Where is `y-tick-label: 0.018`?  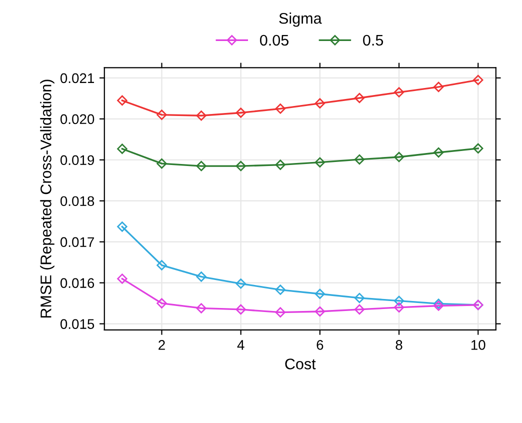
y-tick-label: 0.018 is located at coordinates (77, 201).